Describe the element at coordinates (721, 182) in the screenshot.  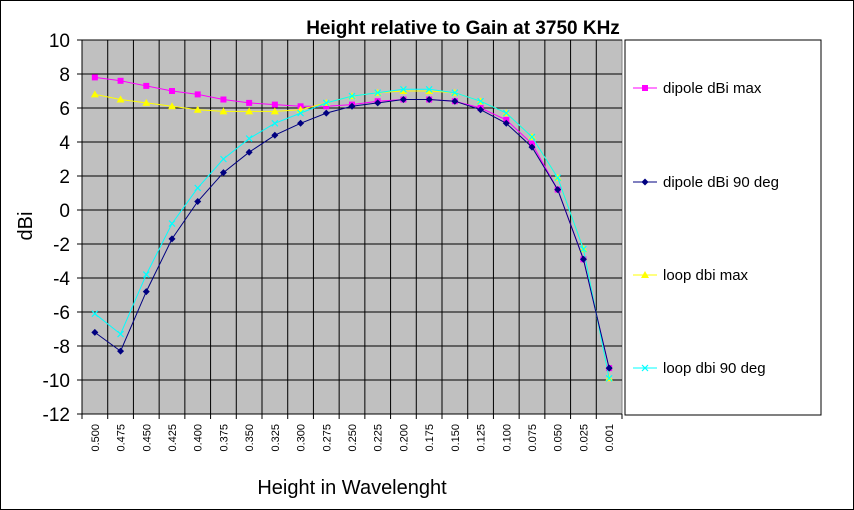
I see `legend-label: dipole dBi 90 deg` at that location.